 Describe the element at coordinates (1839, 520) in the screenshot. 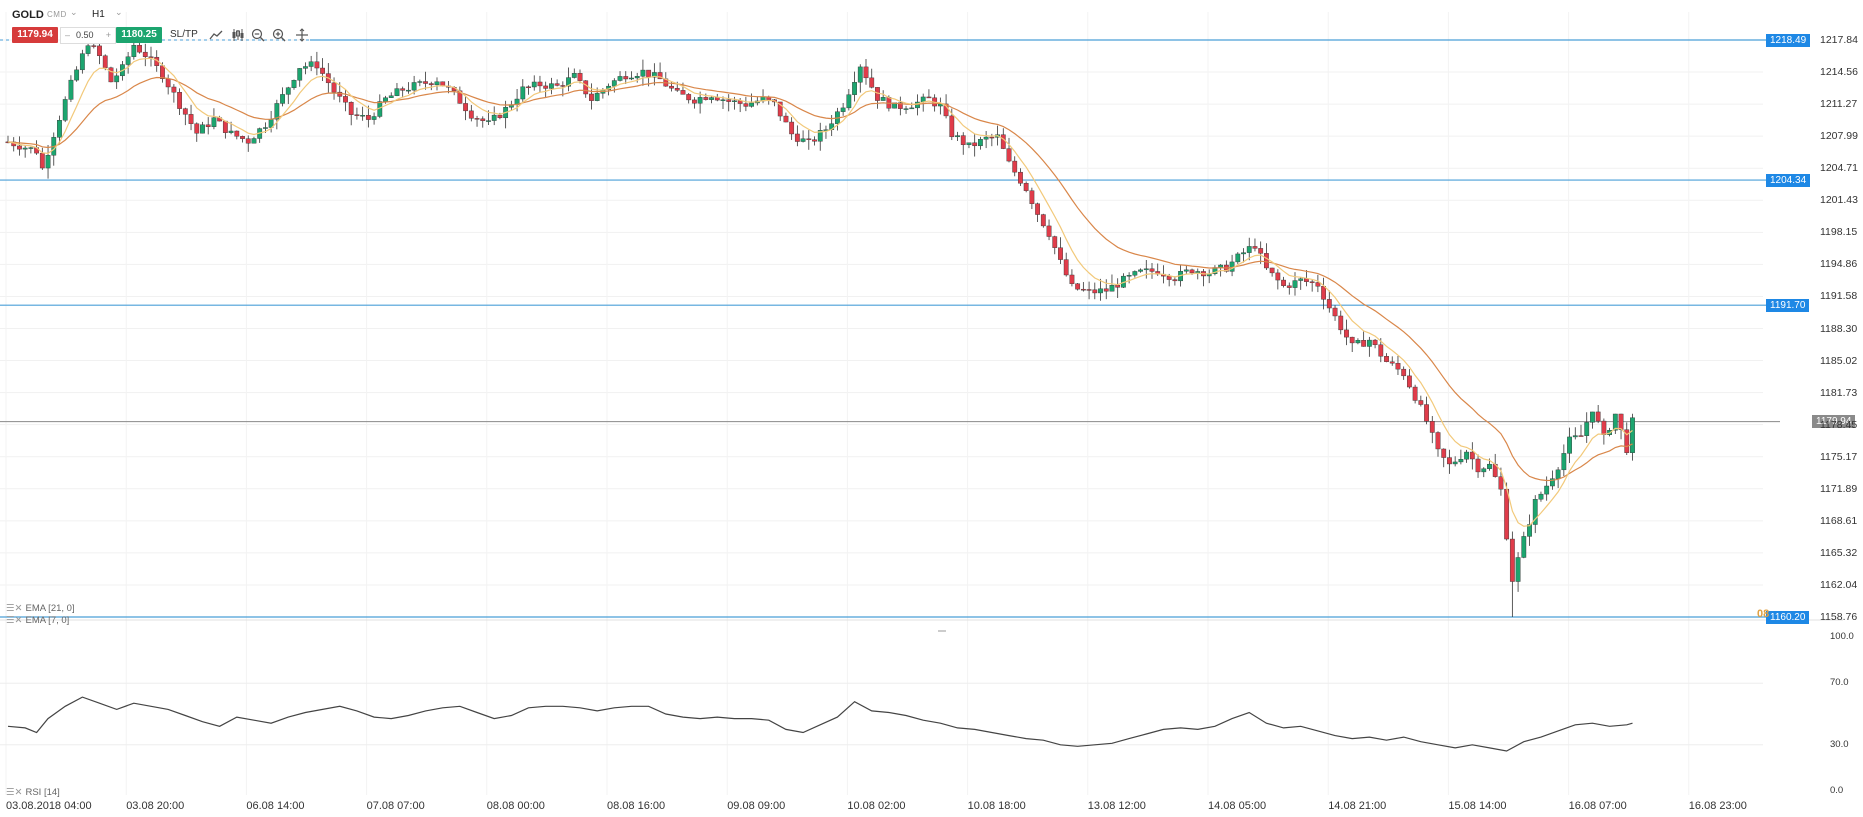

I see `price-axis-label: 1168.61` at that location.